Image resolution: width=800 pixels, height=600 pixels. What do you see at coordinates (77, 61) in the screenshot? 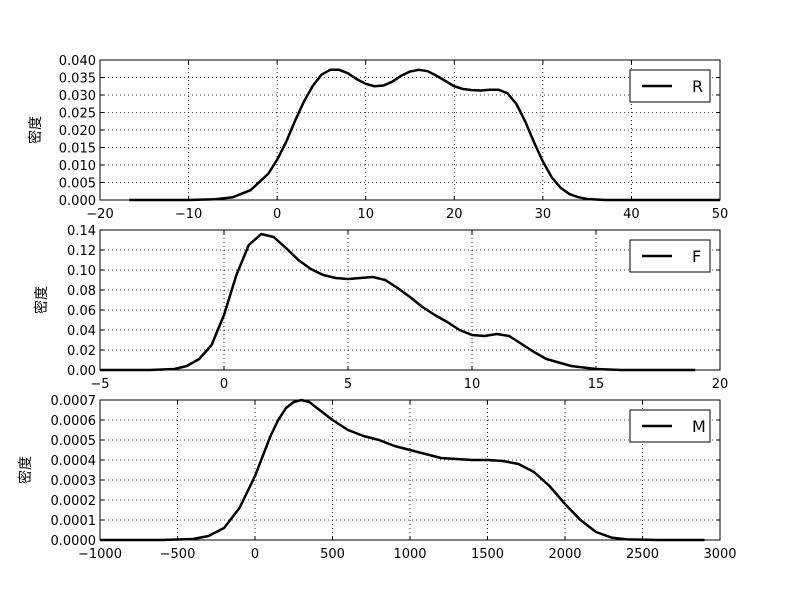
I see `y-tick-label: 0.040` at bounding box center [77, 61].